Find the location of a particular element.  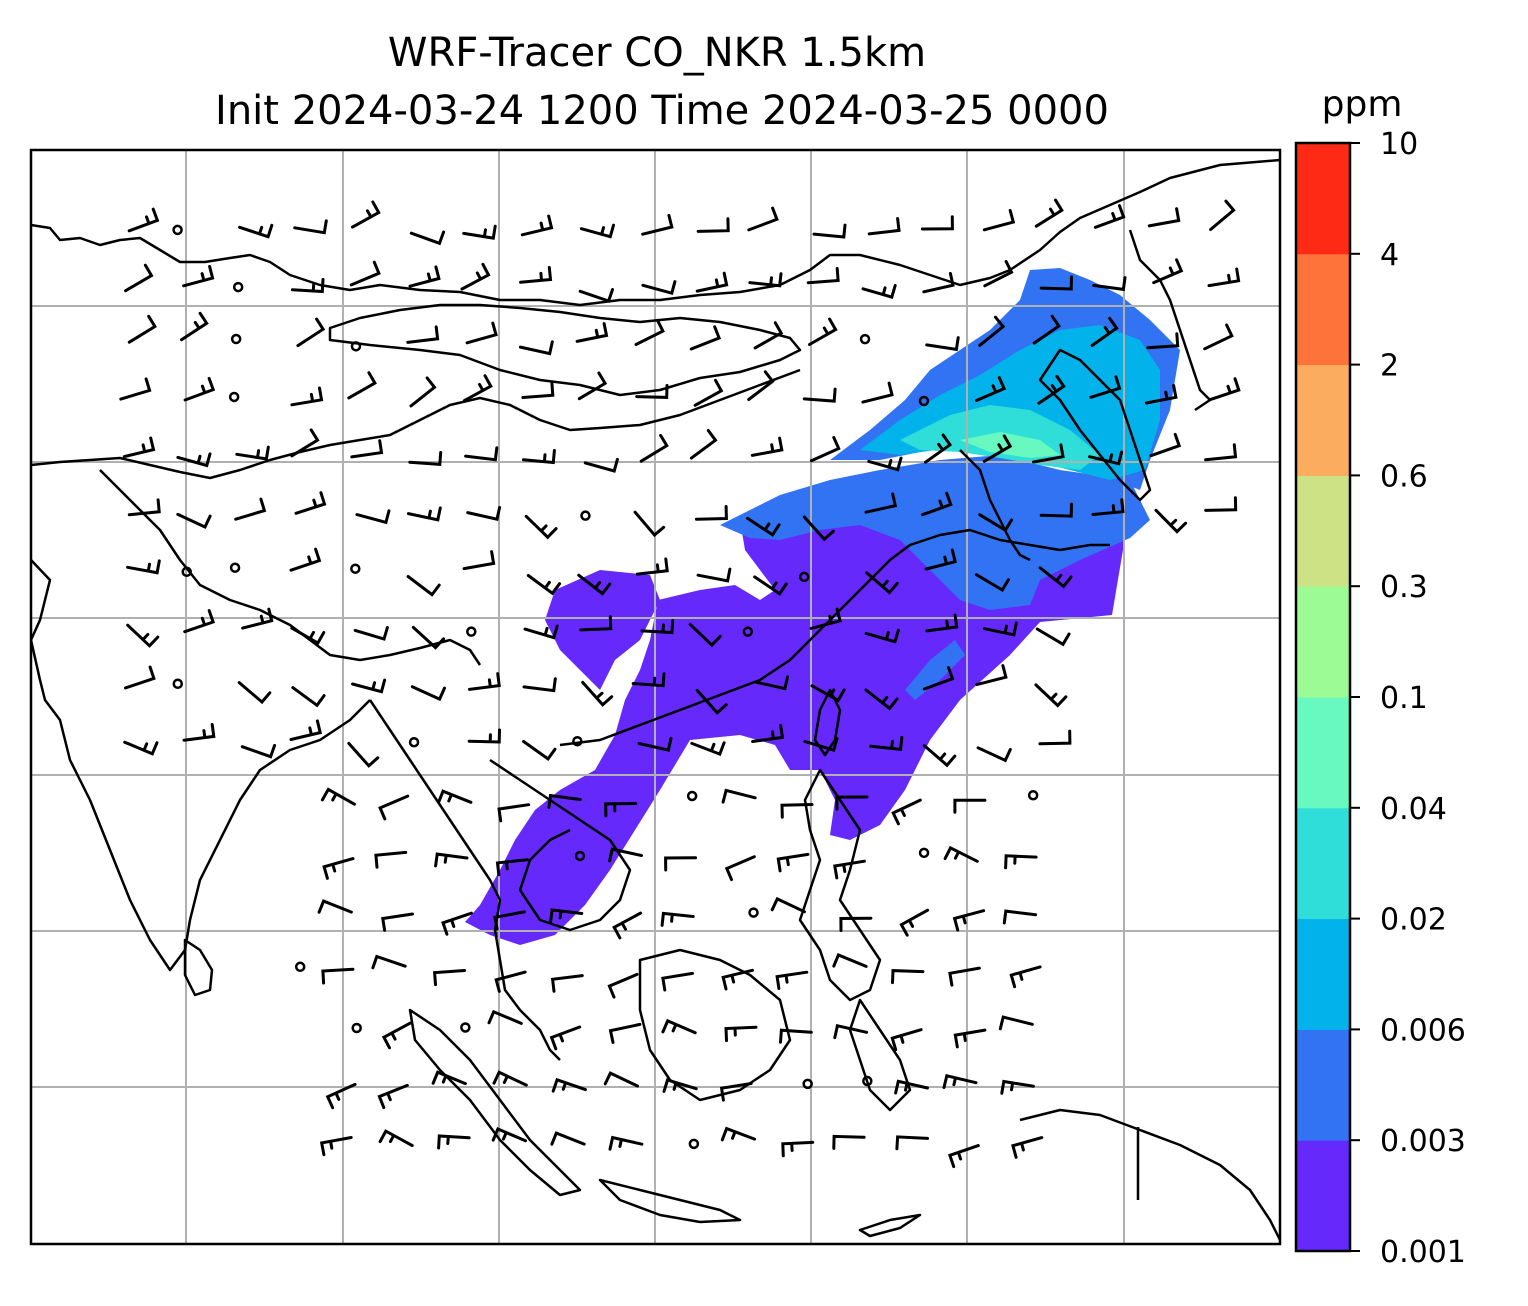

coastline-timor is located at coordinates (890, 1225).